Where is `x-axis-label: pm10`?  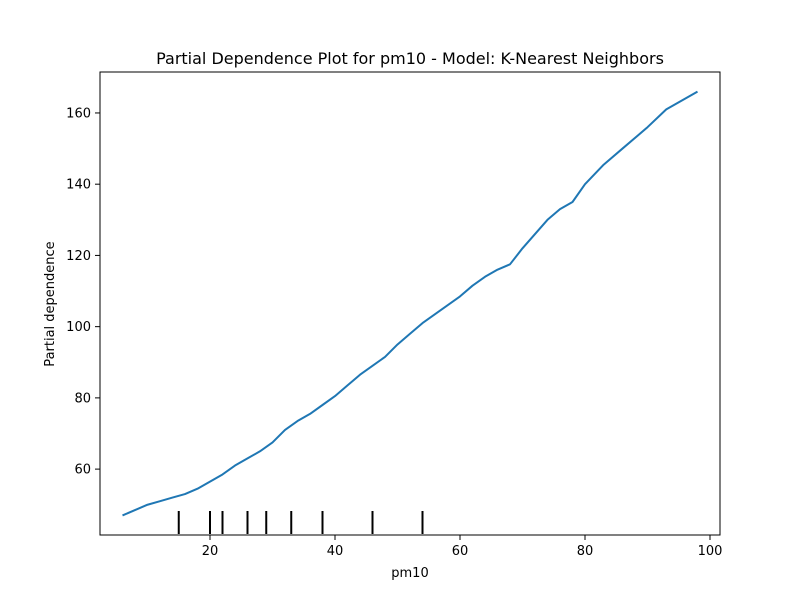 x-axis-label: pm10 is located at coordinates (409, 573).